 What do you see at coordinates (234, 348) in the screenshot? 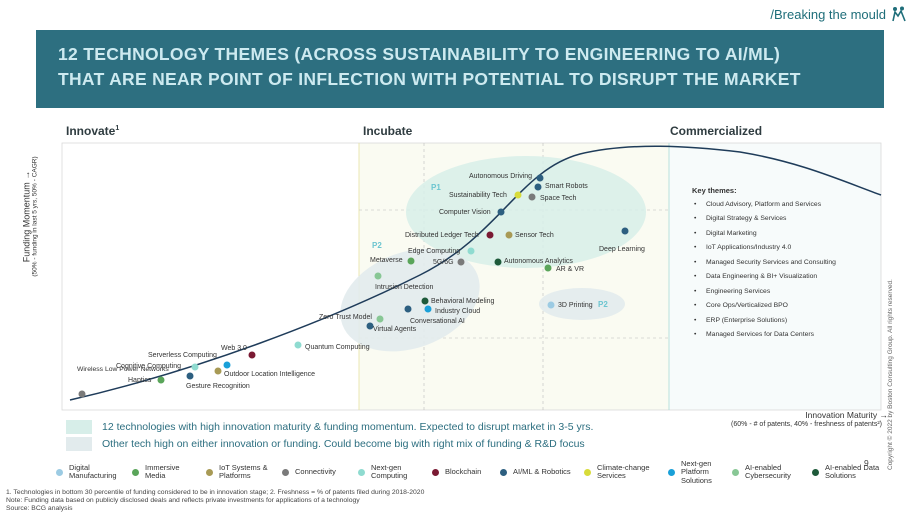
I see `tech-label: Web 3.0` at bounding box center [234, 348].